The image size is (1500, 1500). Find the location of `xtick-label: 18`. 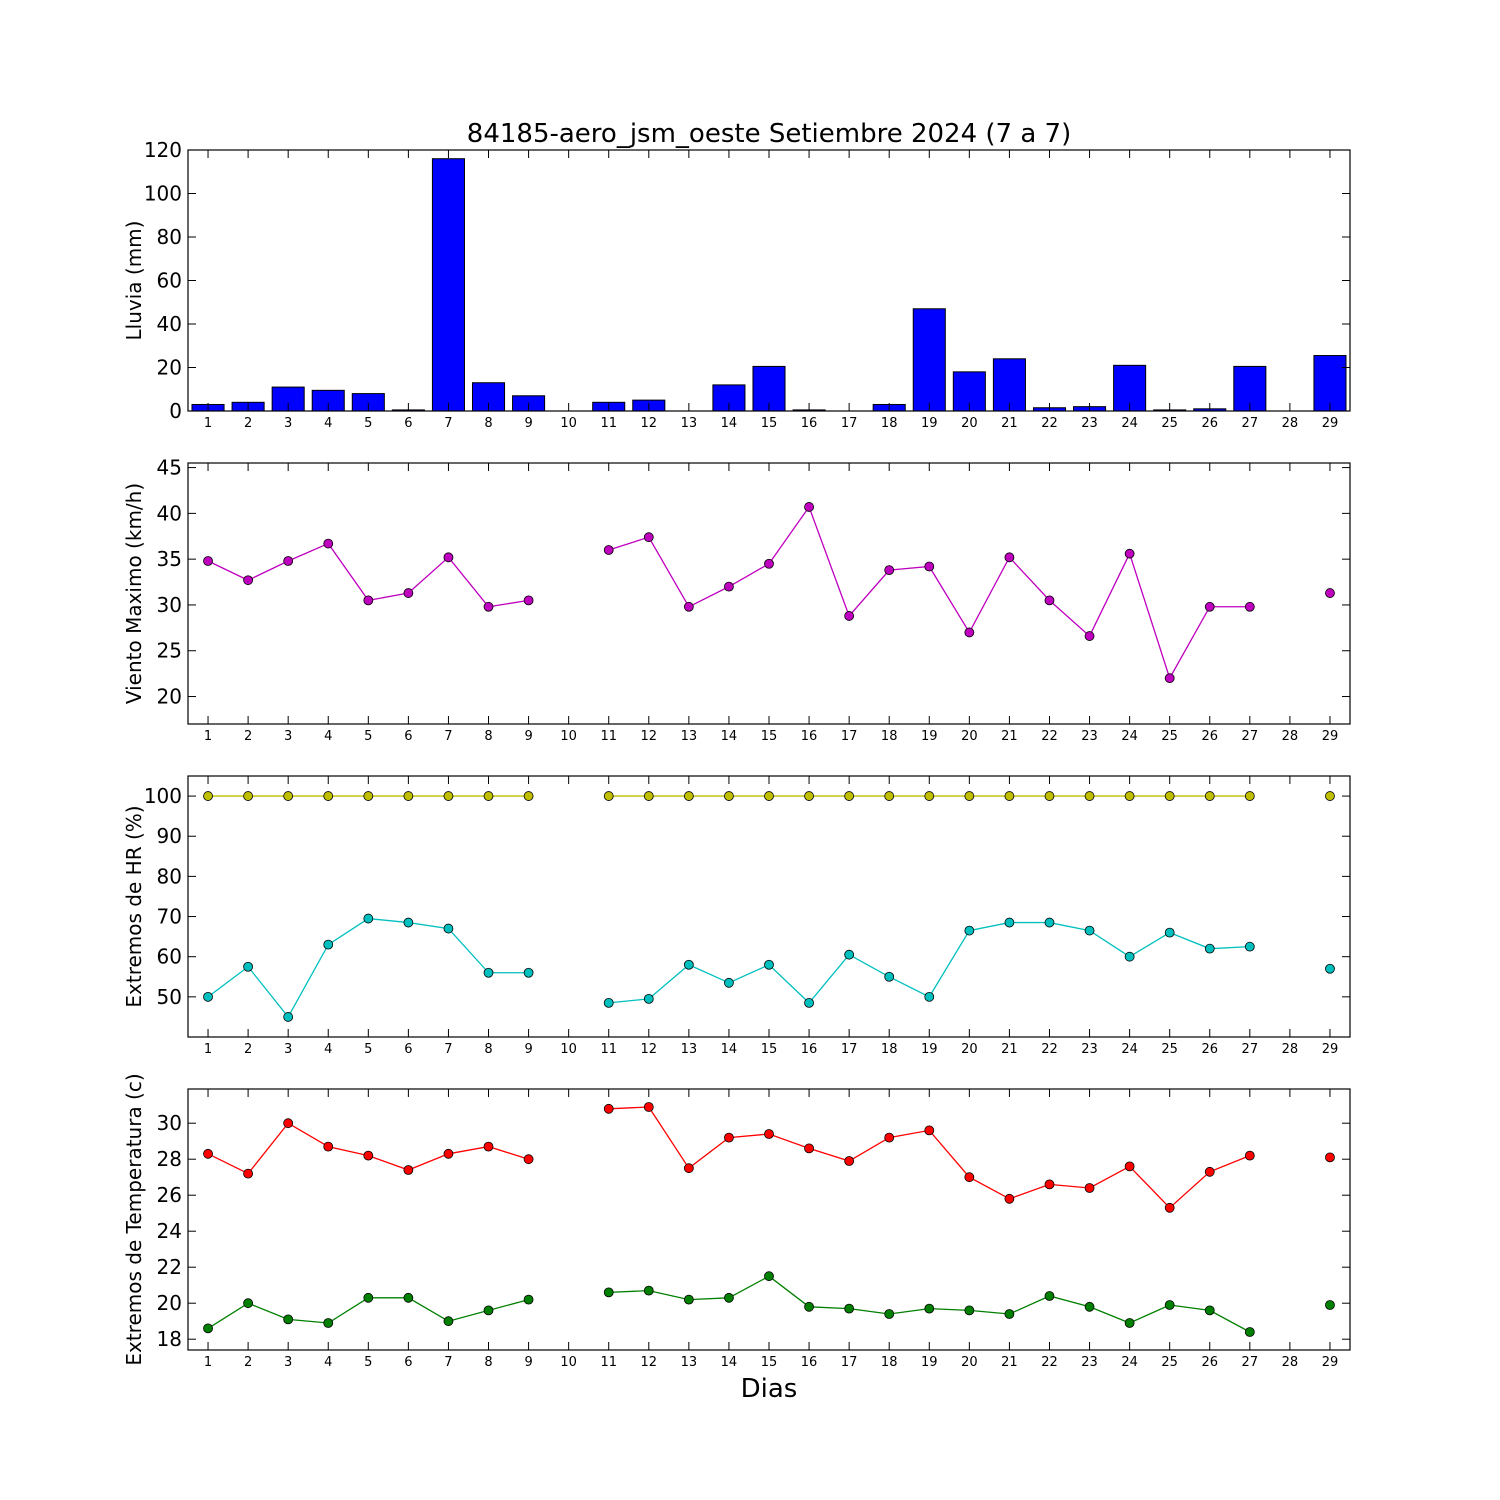

xtick-label: 18 is located at coordinates (889, 1049).